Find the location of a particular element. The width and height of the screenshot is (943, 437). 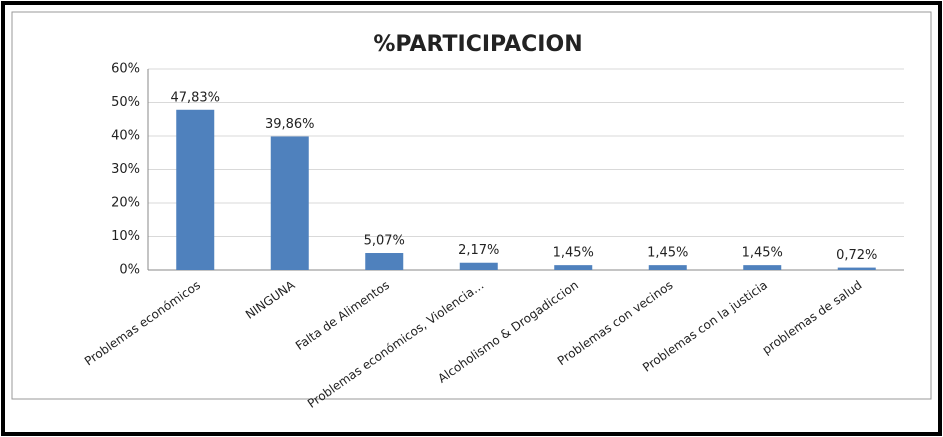

y-tick-label: 60% is located at coordinates (125, 69).